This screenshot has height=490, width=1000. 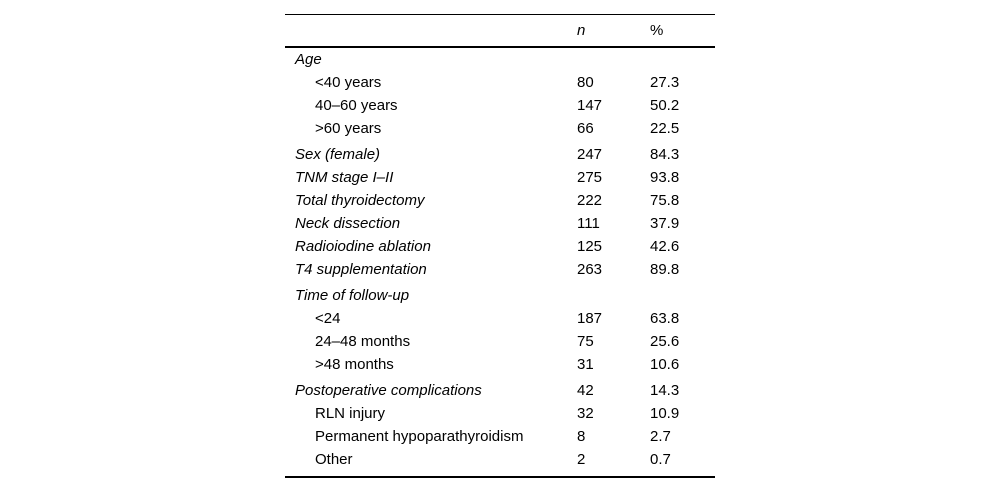 I want to click on cell-percent: 89.8, so click(x=665, y=269).